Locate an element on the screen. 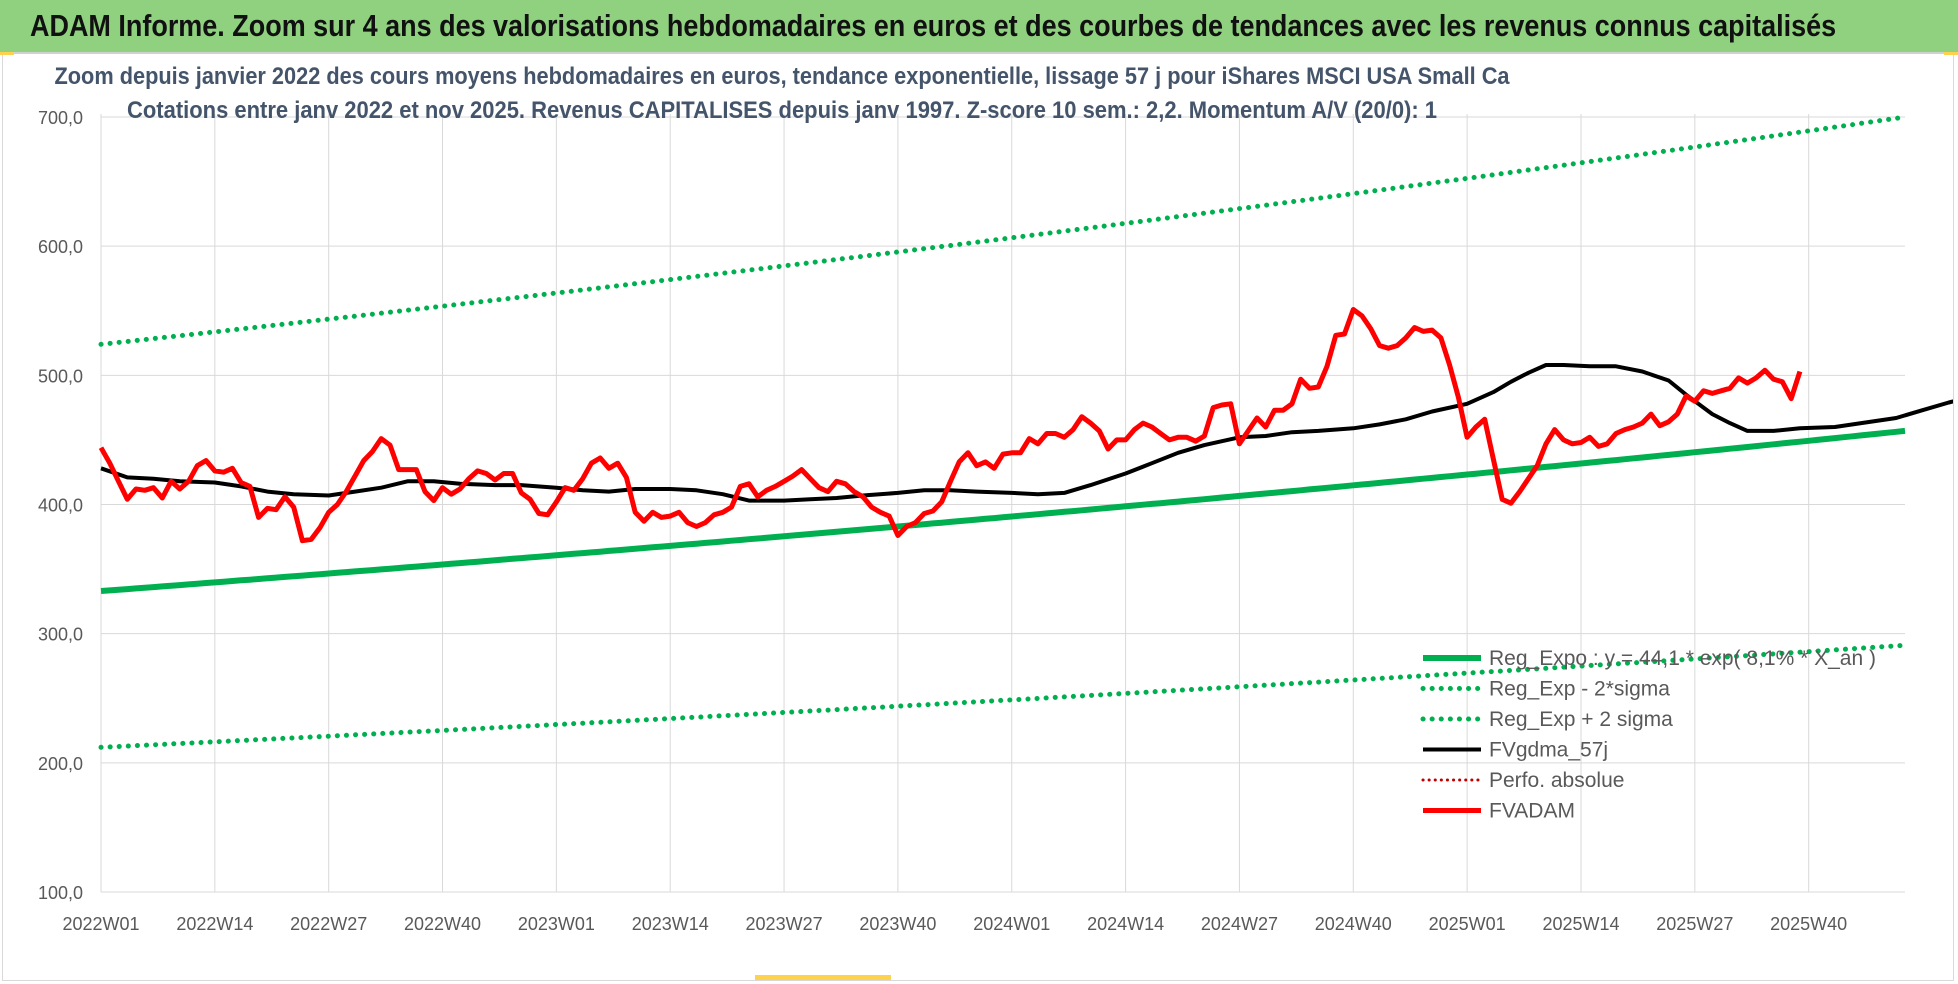 This screenshot has width=1958, height=984. x-tick-label: 2025W01 is located at coordinates (1467, 924).